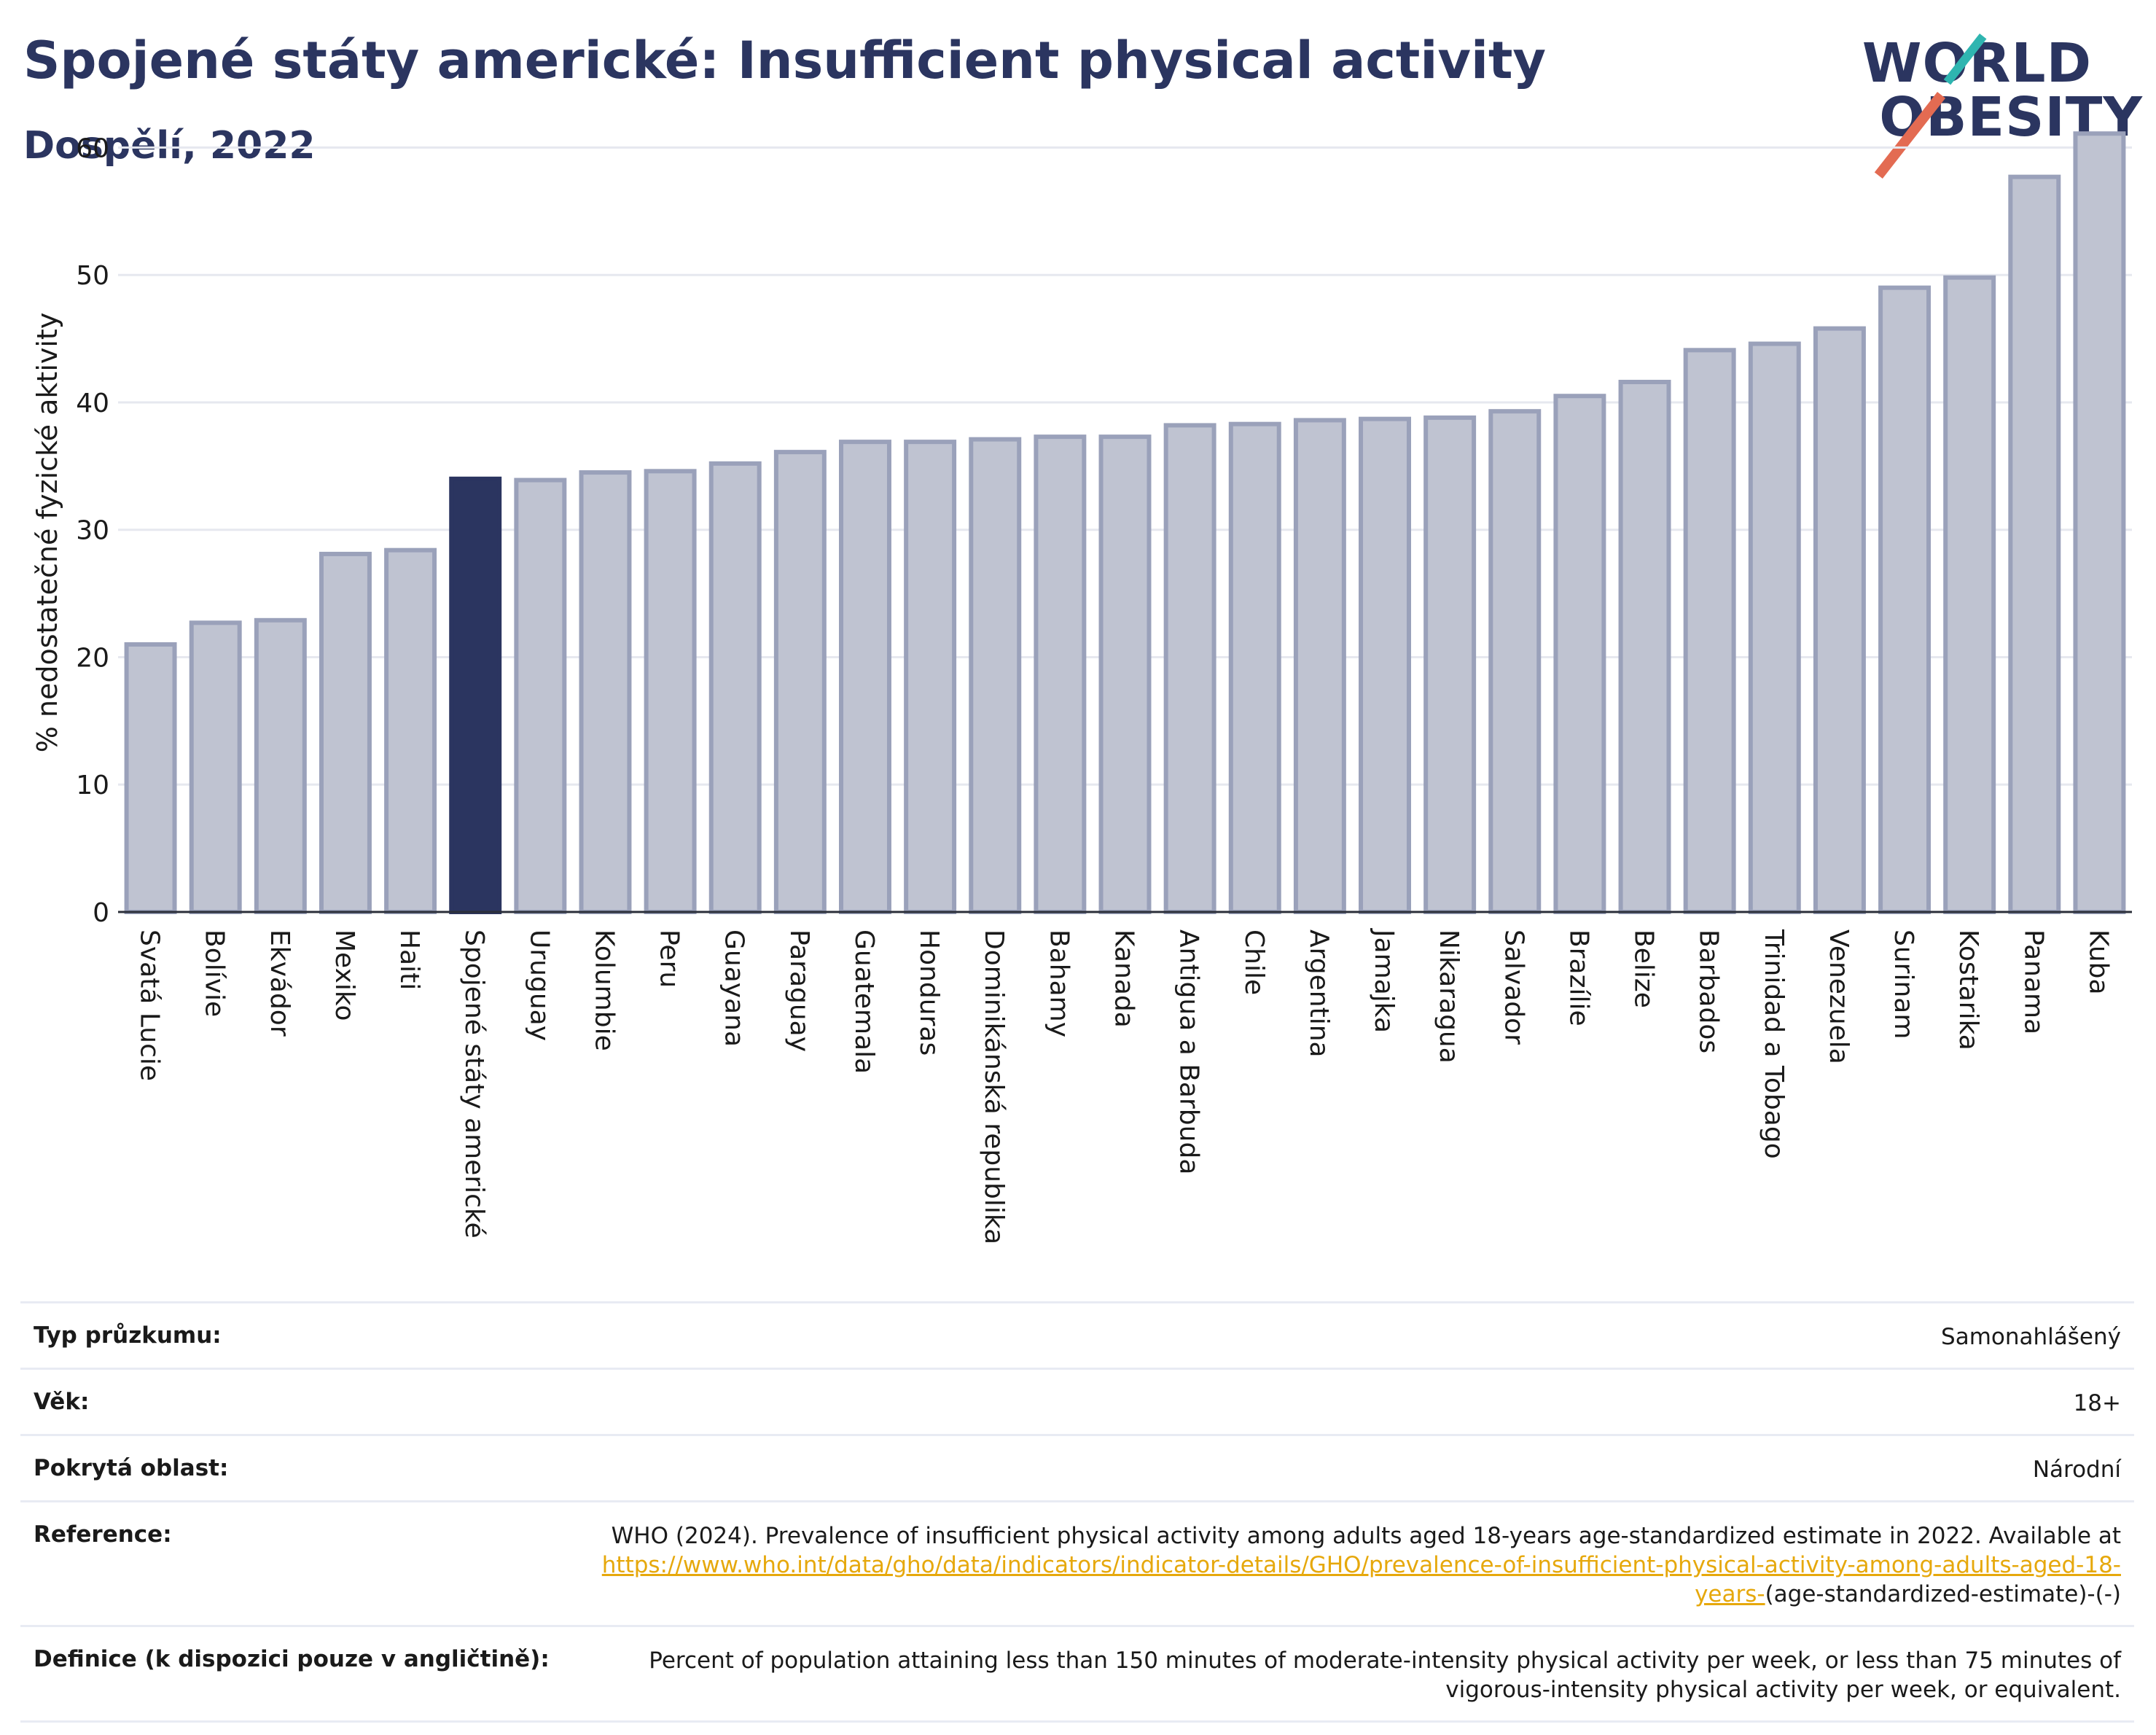 The width and height of the screenshot is (2156, 1735). Describe the element at coordinates (930, 677) in the screenshot. I see `bar-honduras` at that location.